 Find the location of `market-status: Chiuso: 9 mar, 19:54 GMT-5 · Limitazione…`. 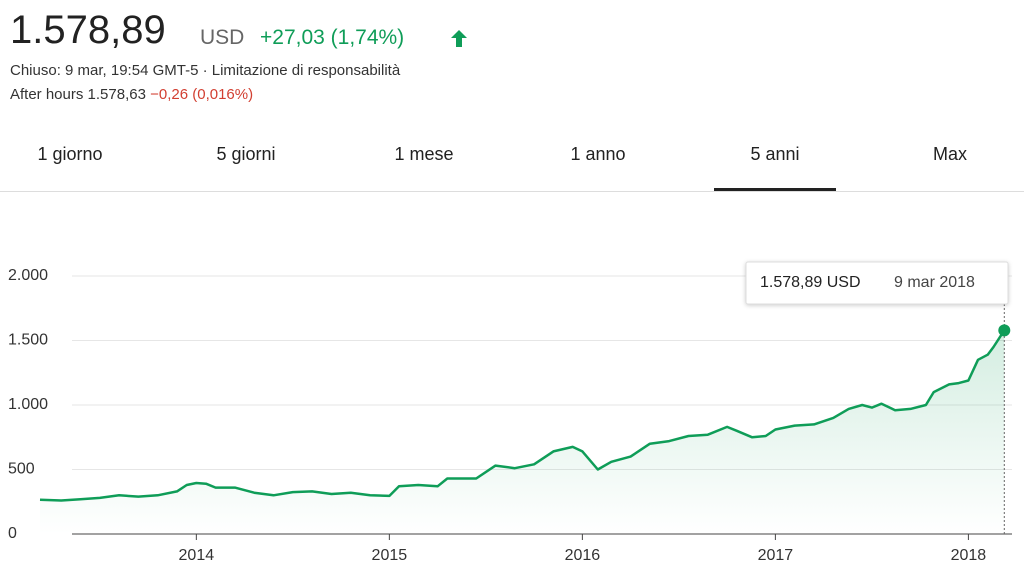

market-status: Chiuso: 9 mar, 19:54 GMT-5 · Limitazione… is located at coordinates (205, 70).